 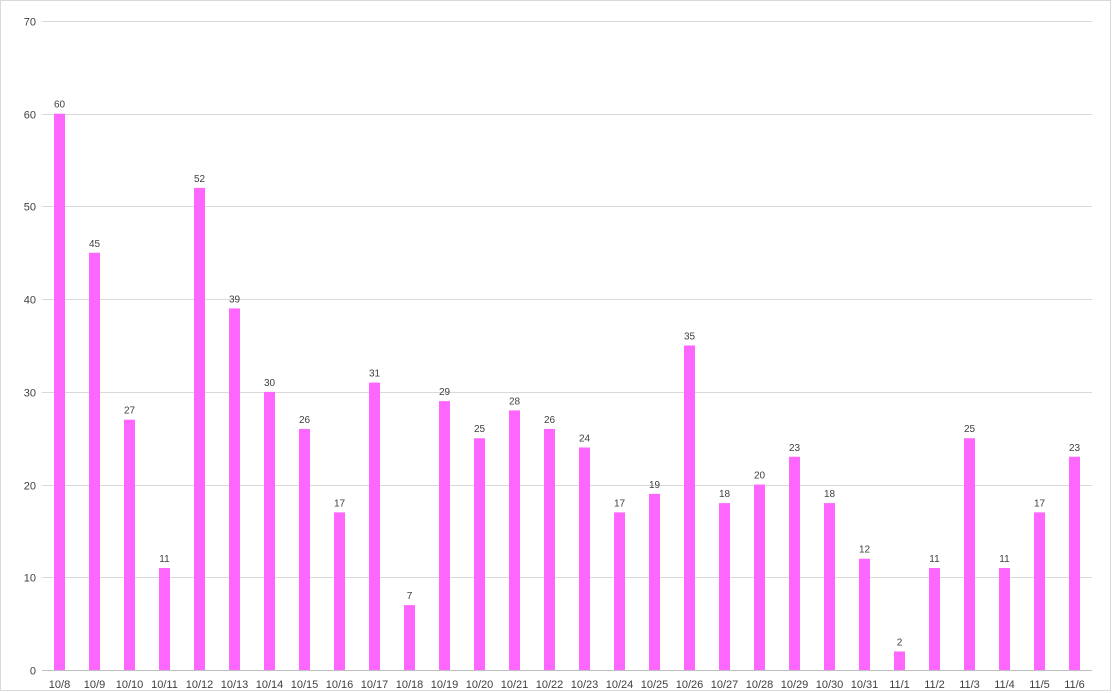 What do you see at coordinates (1004, 619) in the screenshot?
I see `bar-11/4` at bounding box center [1004, 619].